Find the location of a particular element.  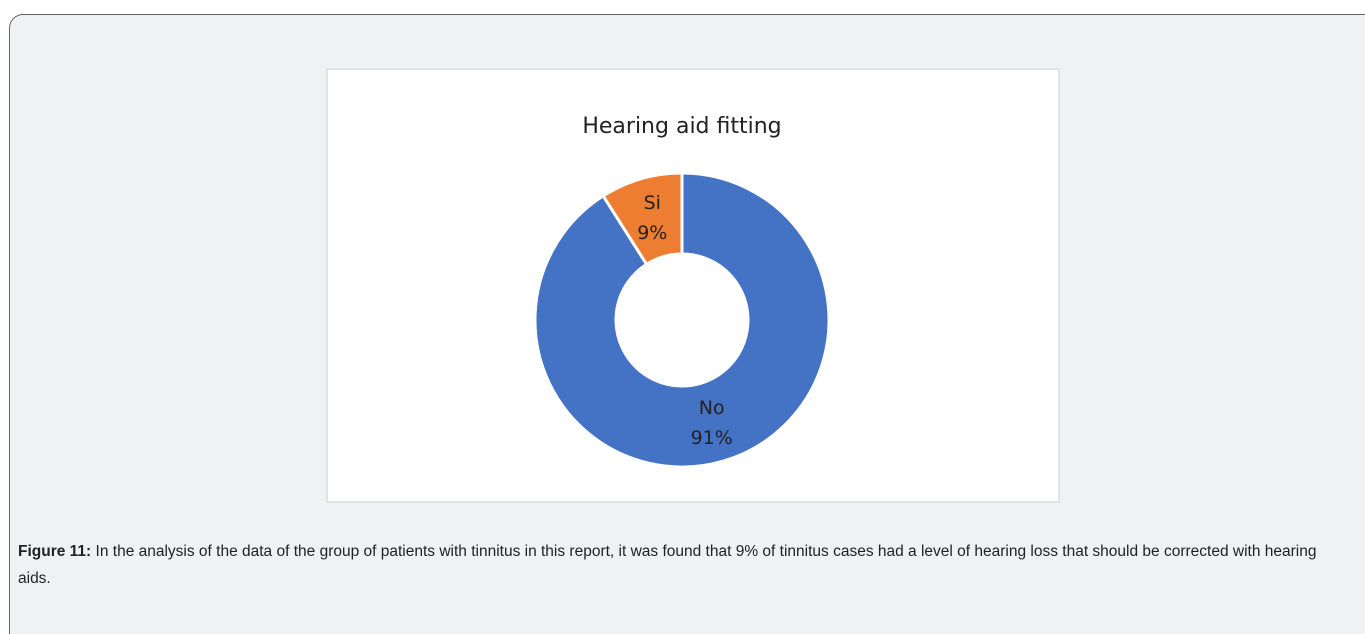

chart-title: Hearing aid fitting is located at coordinates (681, 126).